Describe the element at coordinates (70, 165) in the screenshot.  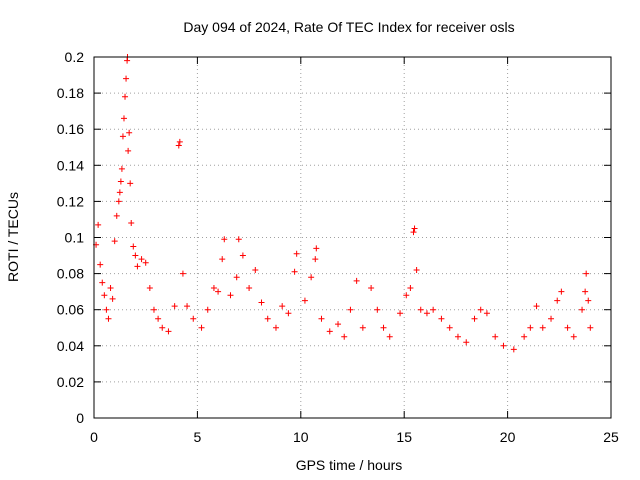
I see `y-tick-label: 0.14` at that location.